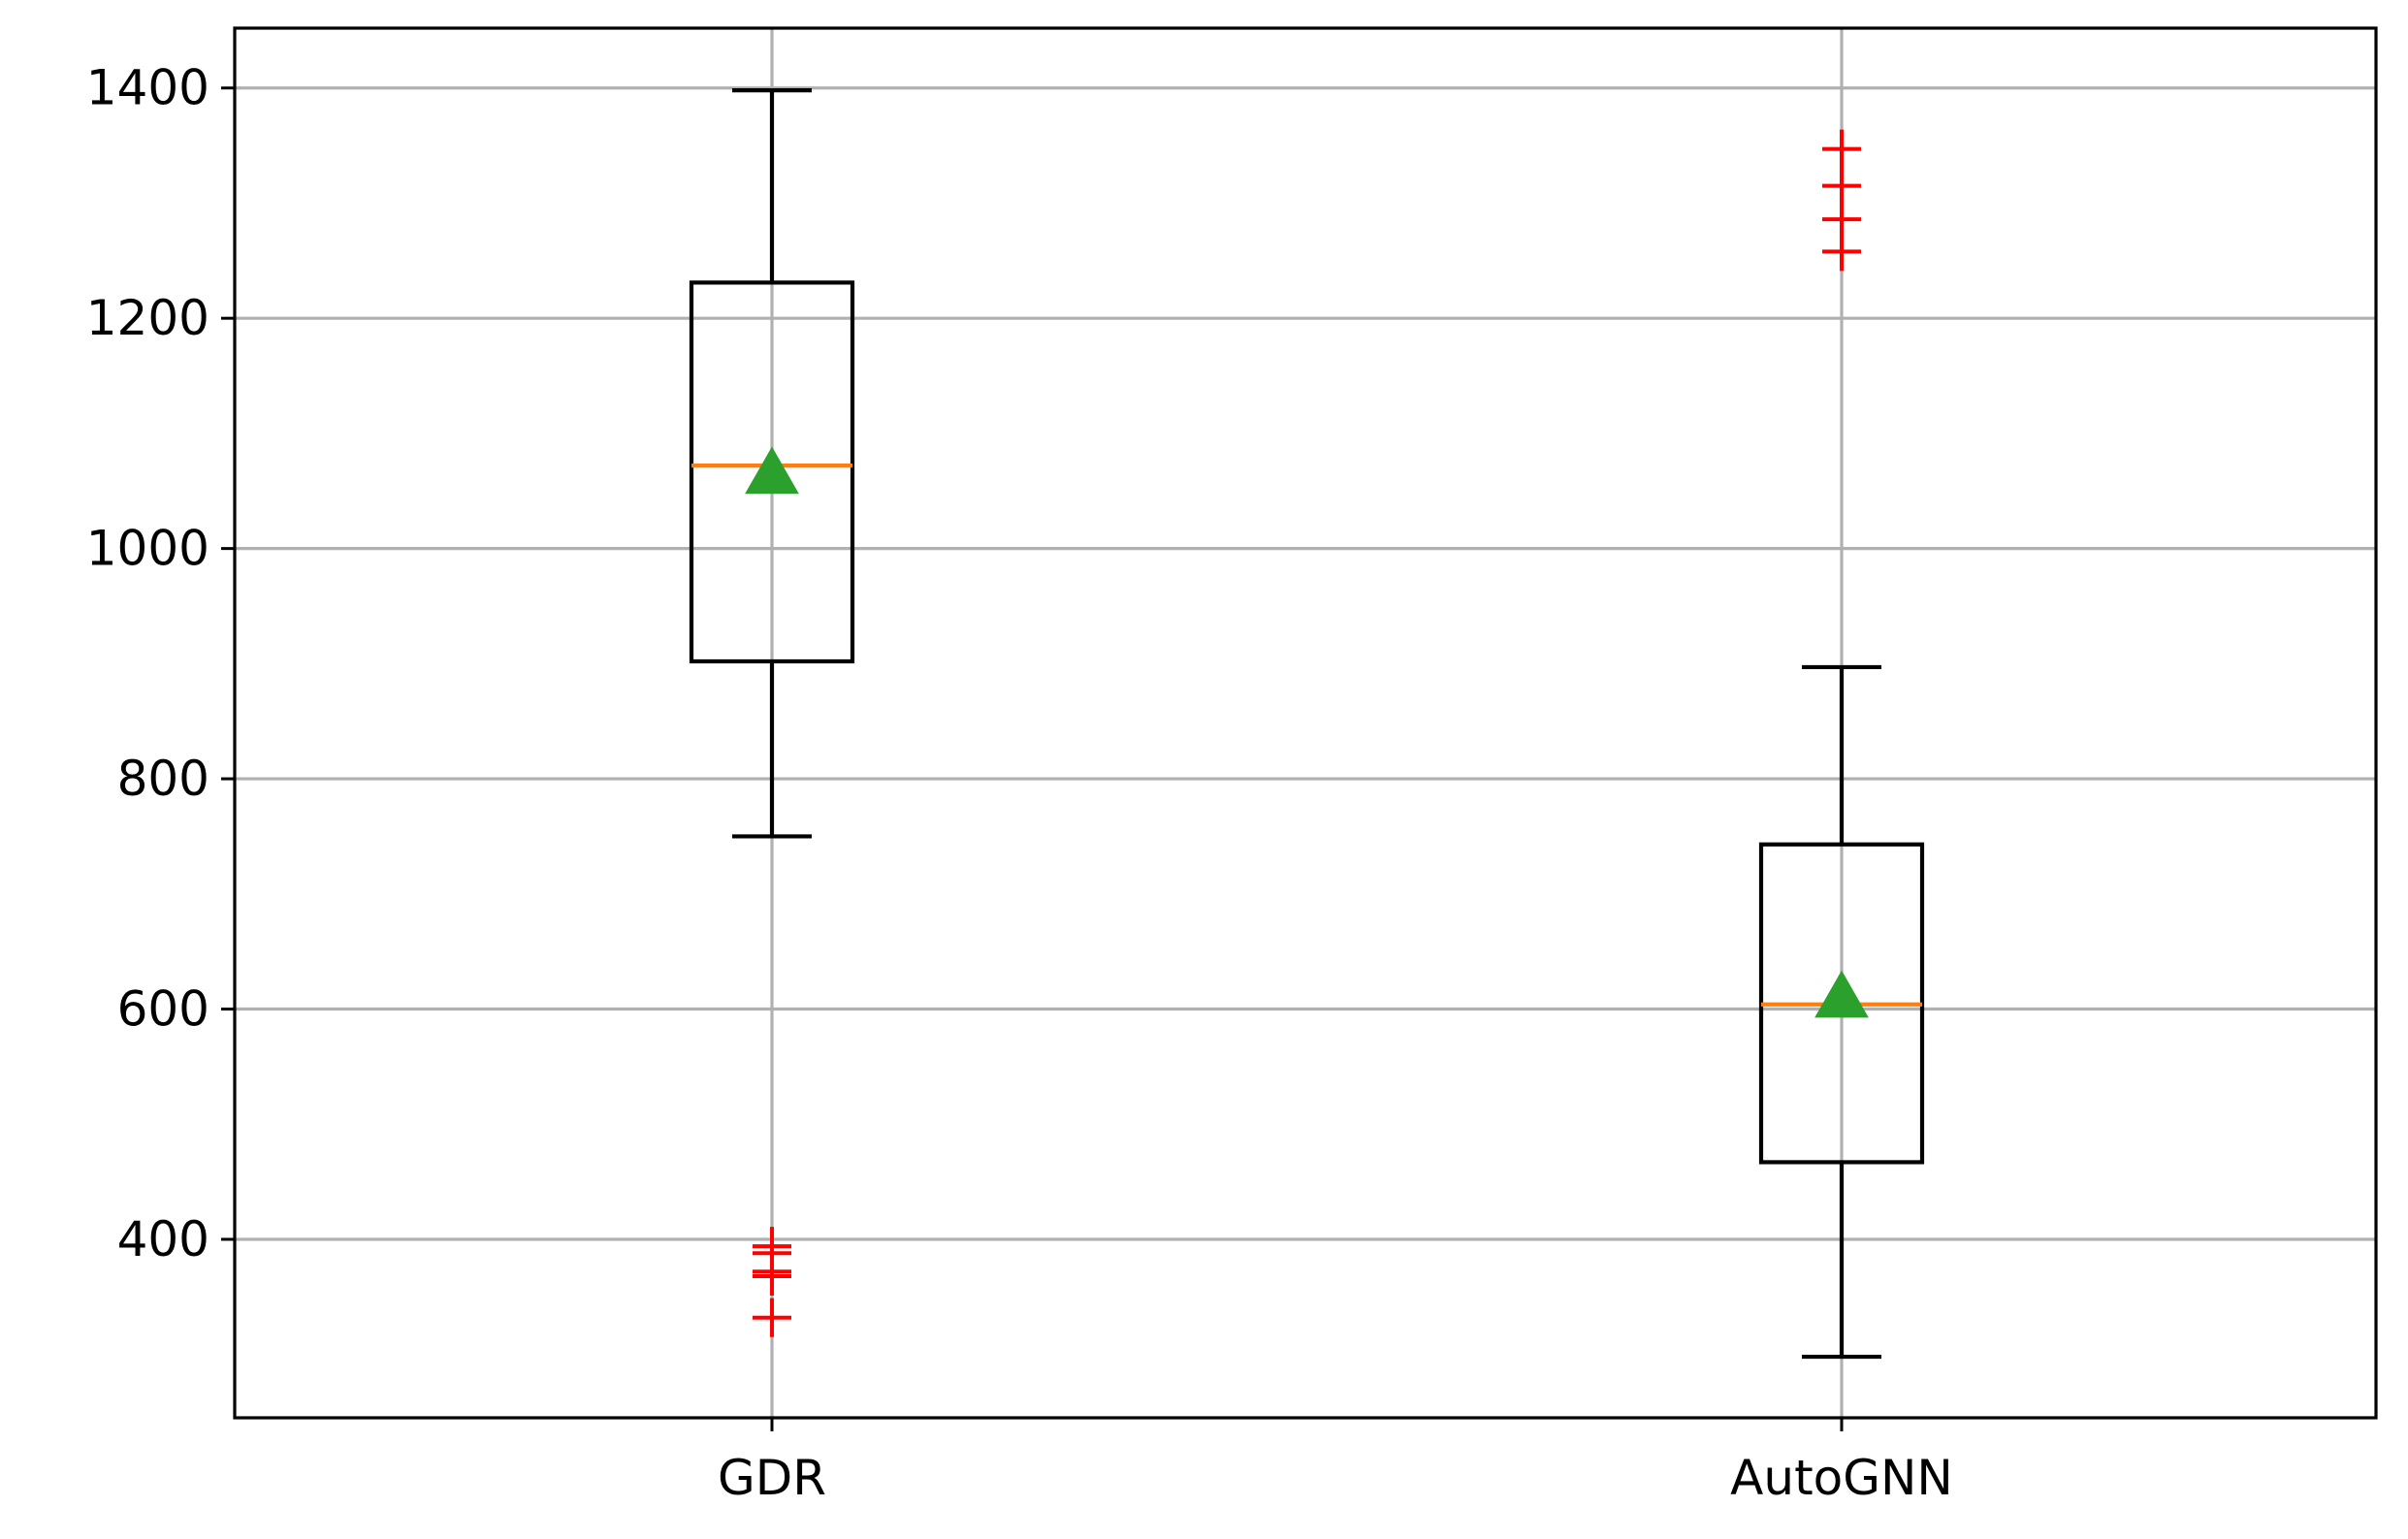 Image resolution: width=2408 pixels, height=1539 pixels. What do you see at coordinates (1841, 1478) in the screenshot?
I see `x-tick-label: AutoGNN` at bounding box center [1841, 1478].